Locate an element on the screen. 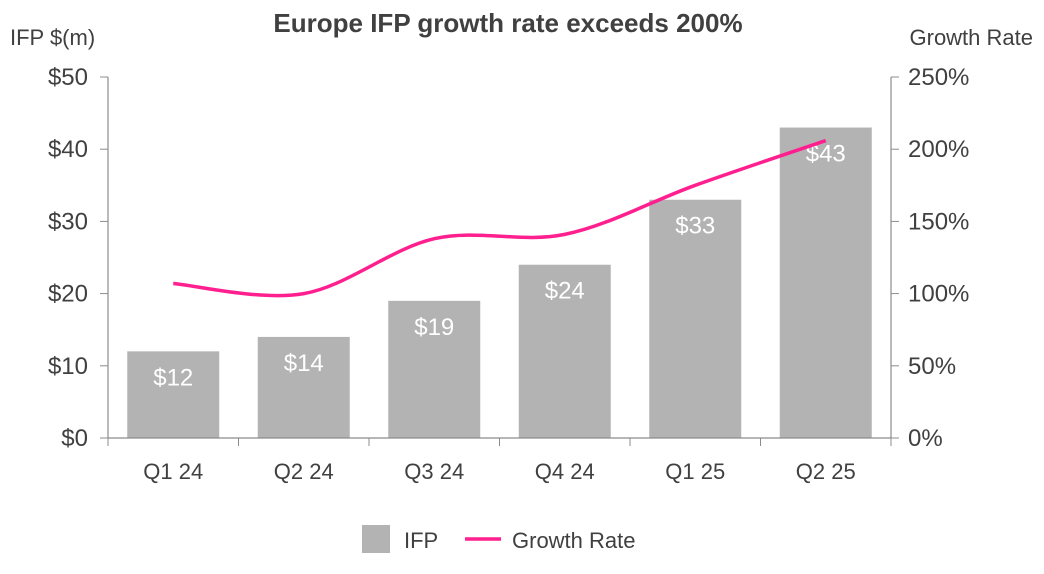  bar-data-label: $19 is located at coordinates (434, 327).